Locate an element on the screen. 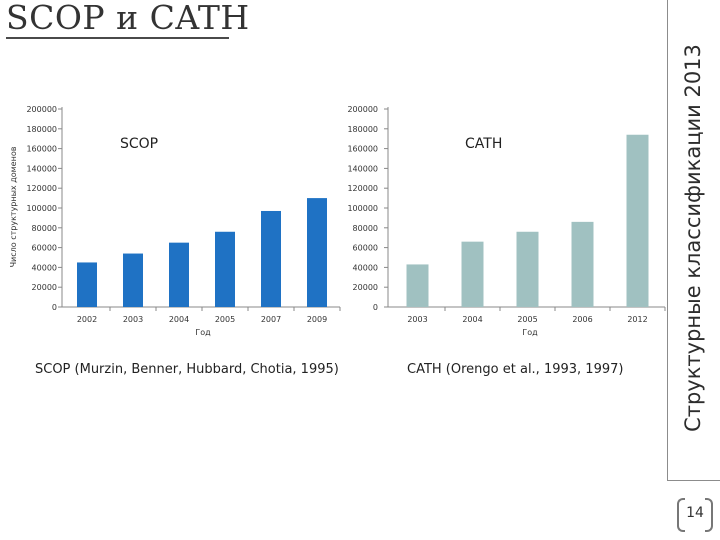 Image resolution: width=720 pixels, height=540 pixels. scop-y-tick-label: 80000 is located at coordinates (44, 228).